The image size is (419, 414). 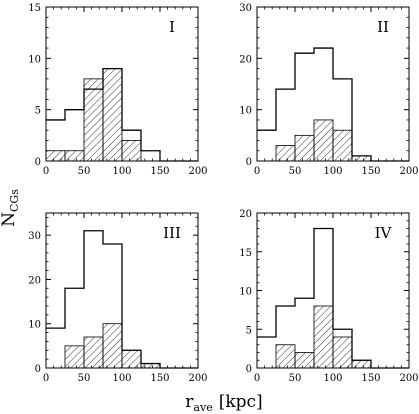 I want to click on panel-label: II, so click(x=383, y=27).